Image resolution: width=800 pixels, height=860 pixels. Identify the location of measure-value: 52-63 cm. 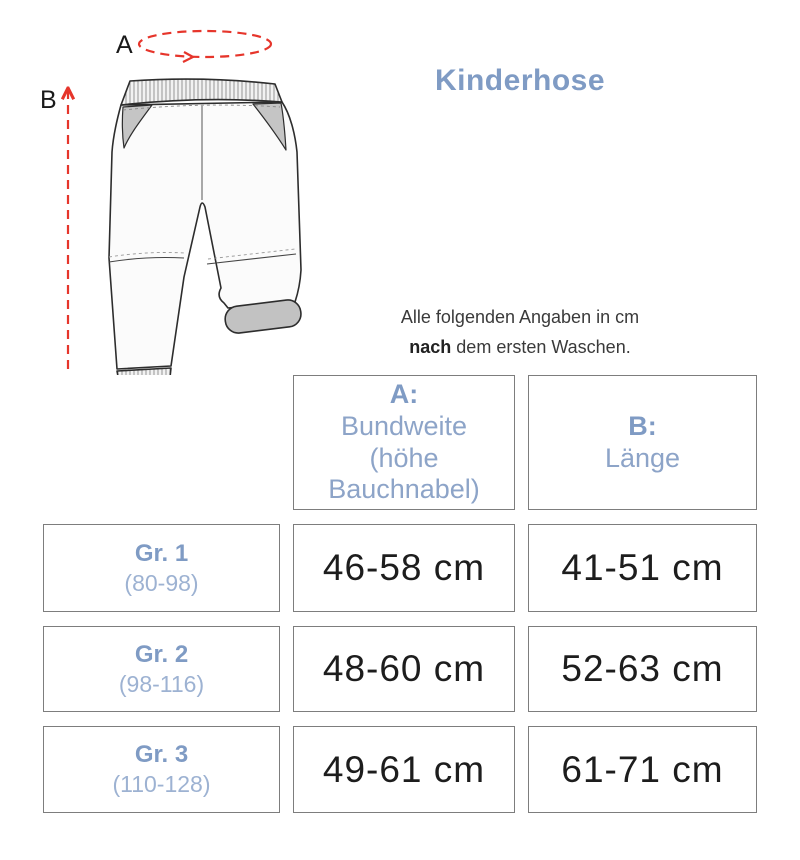
(642, 668).